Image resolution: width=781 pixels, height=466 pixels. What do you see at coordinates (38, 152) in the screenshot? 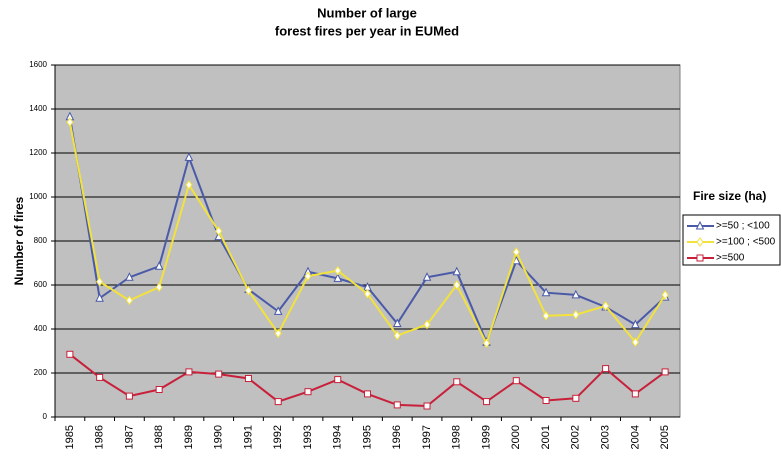
I see `y-tick-label: 1200` at bounding box center [38, 152].